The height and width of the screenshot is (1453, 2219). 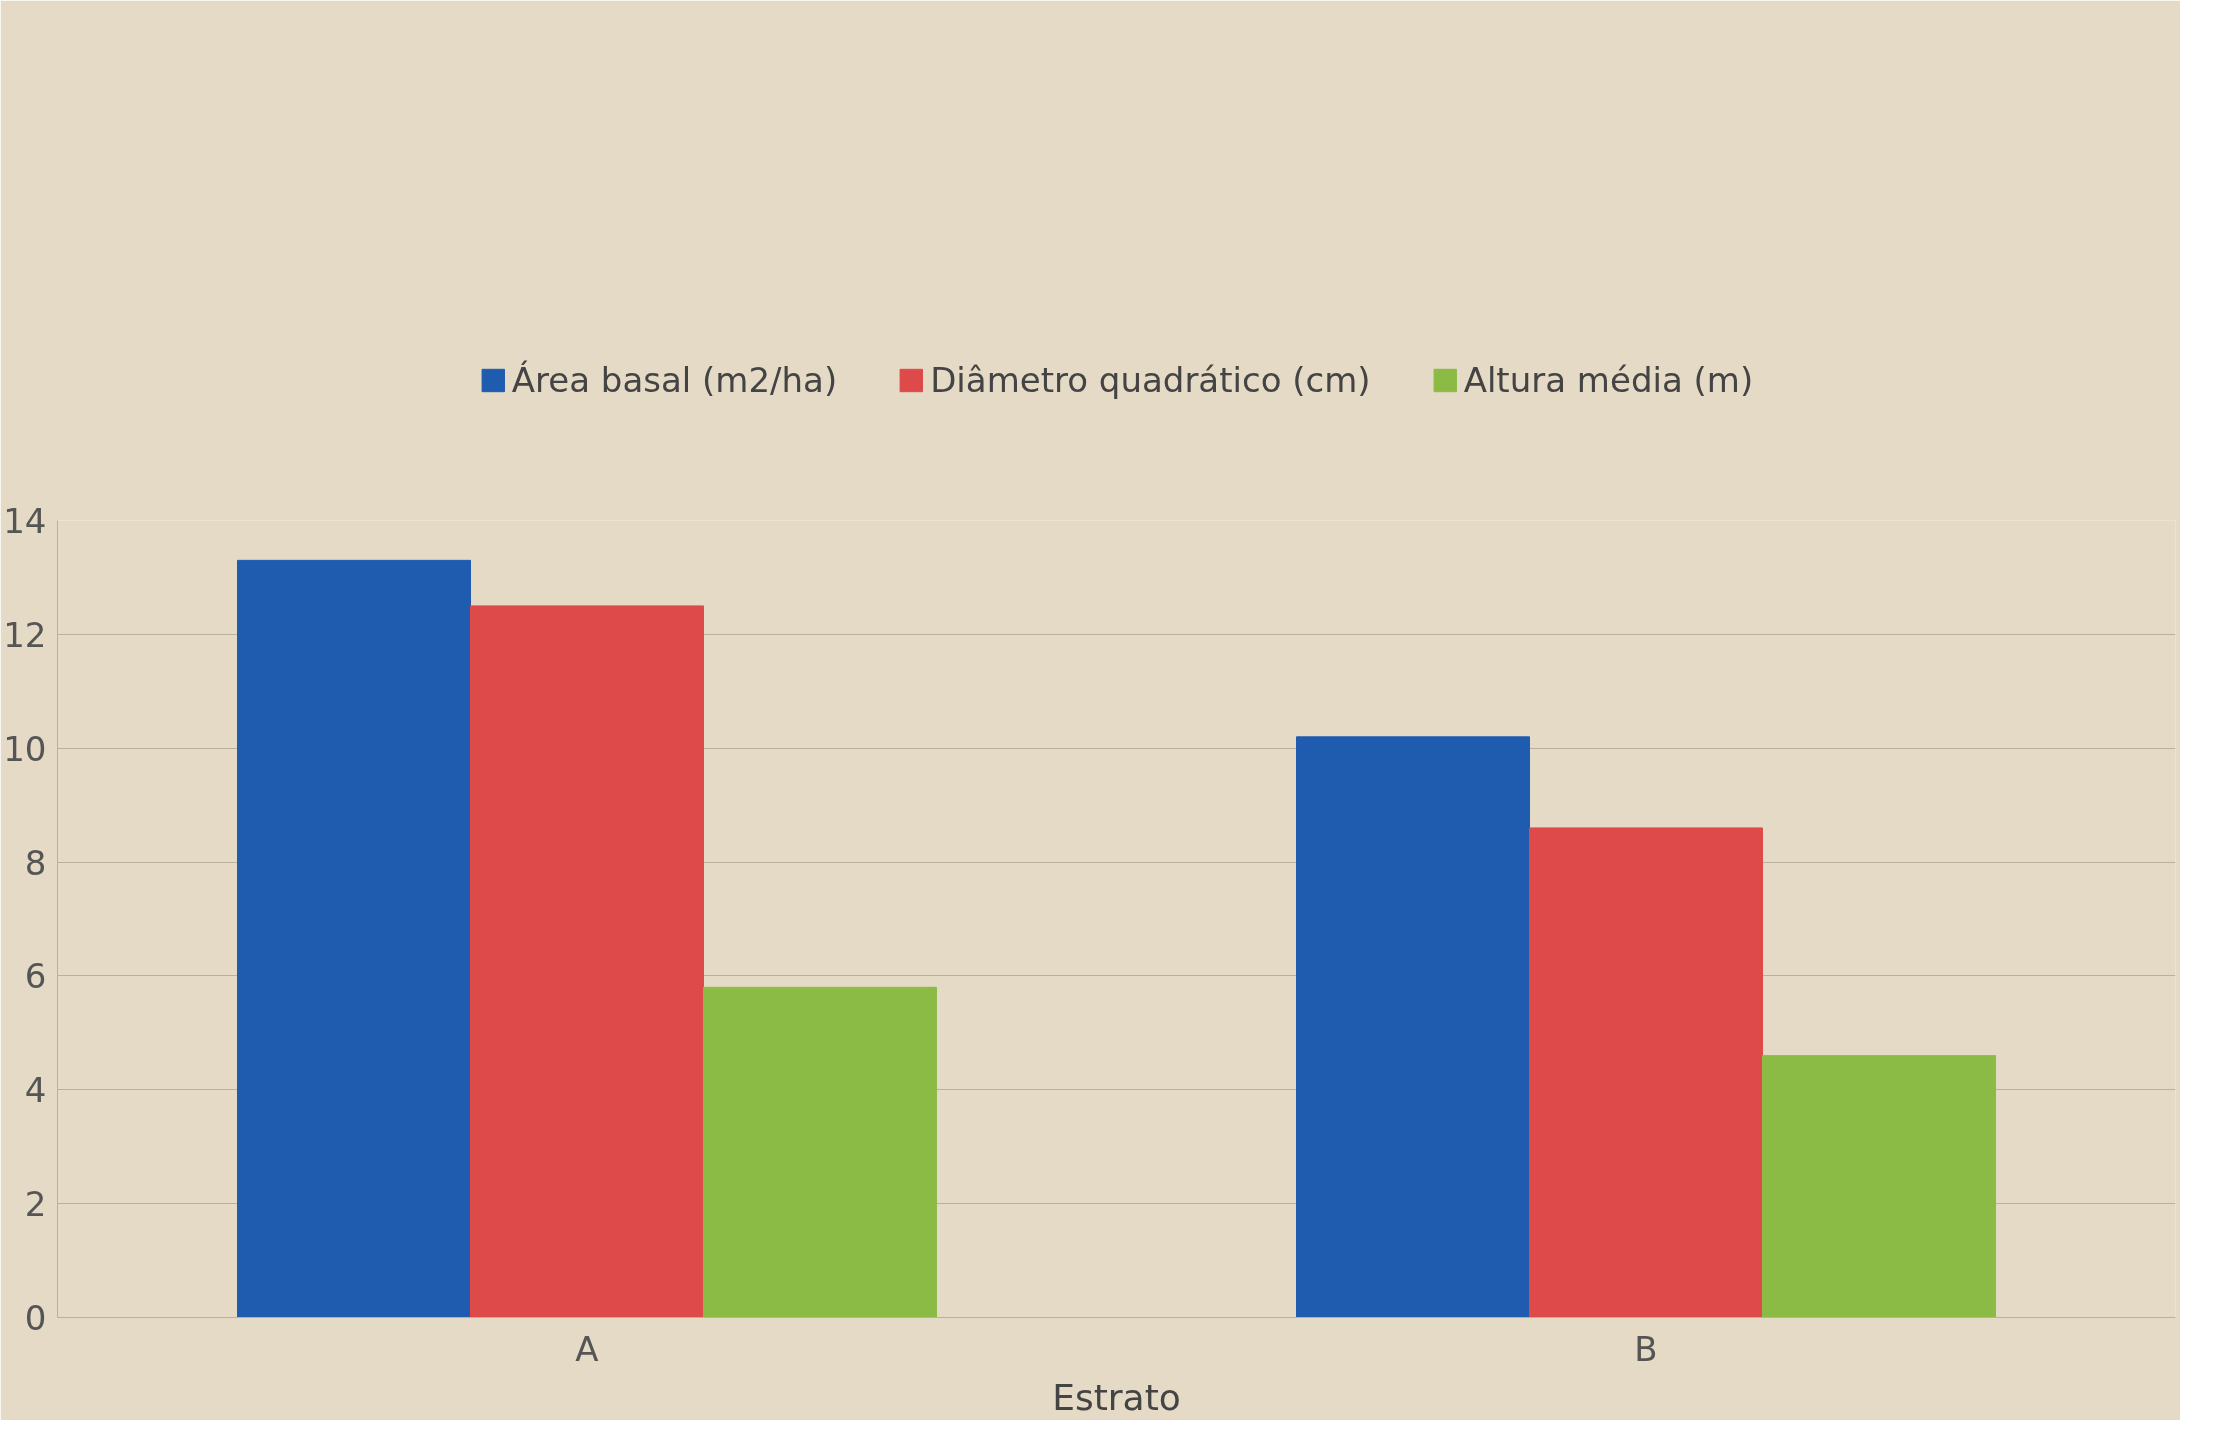 I want to click on y-tick-label: 12, so click(x=25, y=634).